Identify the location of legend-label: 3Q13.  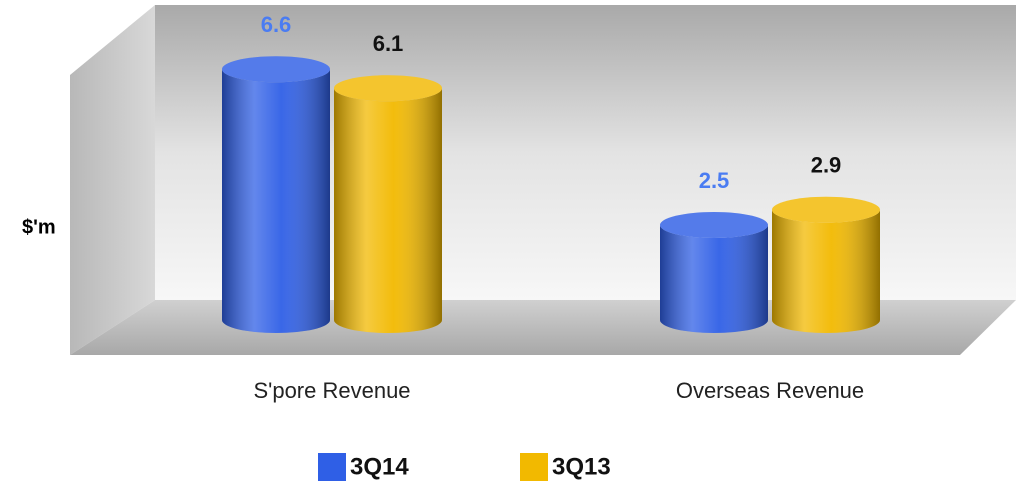
(581, 466).